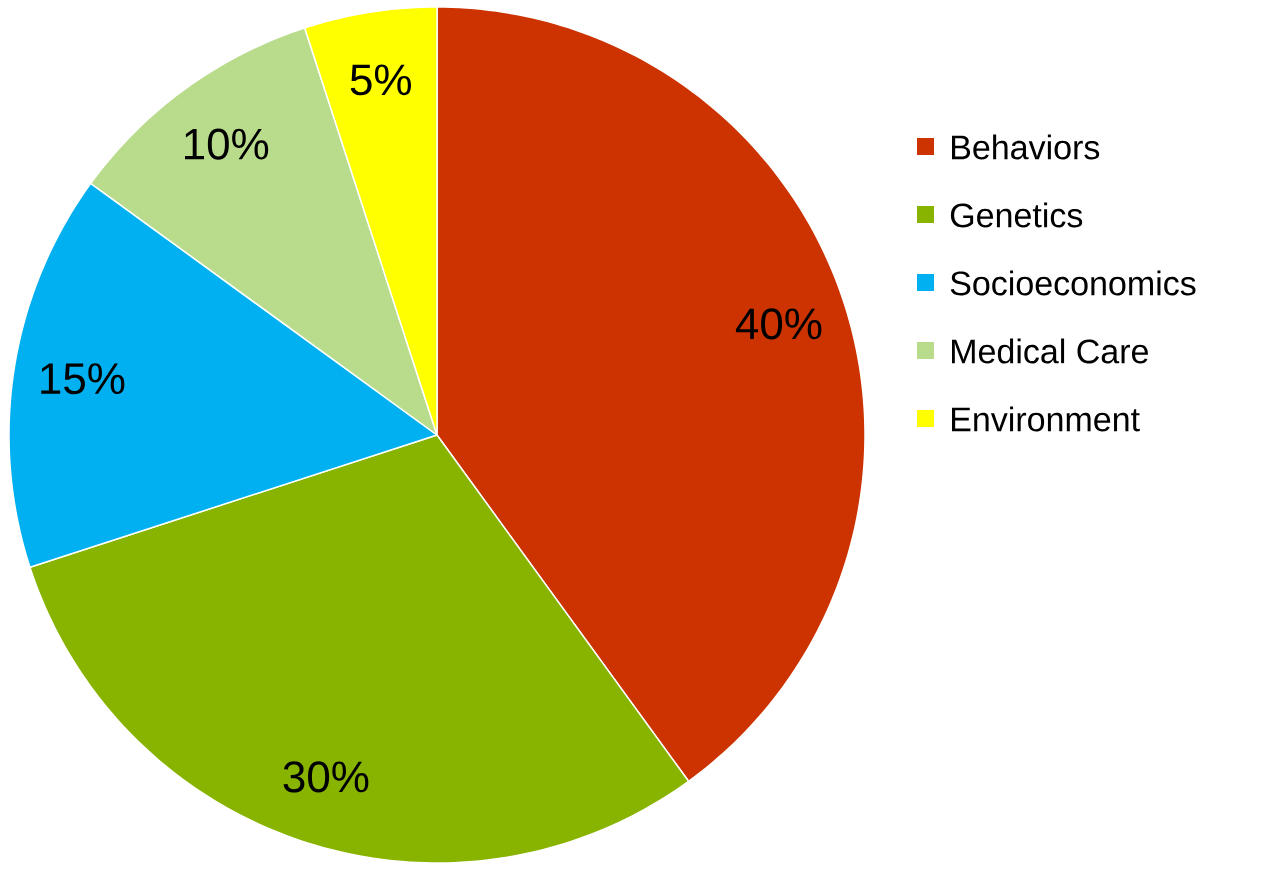 Image resolution: width=1274 pixels, height=870 pixels. I want to click on data-label: 15%, so click(83, 379).